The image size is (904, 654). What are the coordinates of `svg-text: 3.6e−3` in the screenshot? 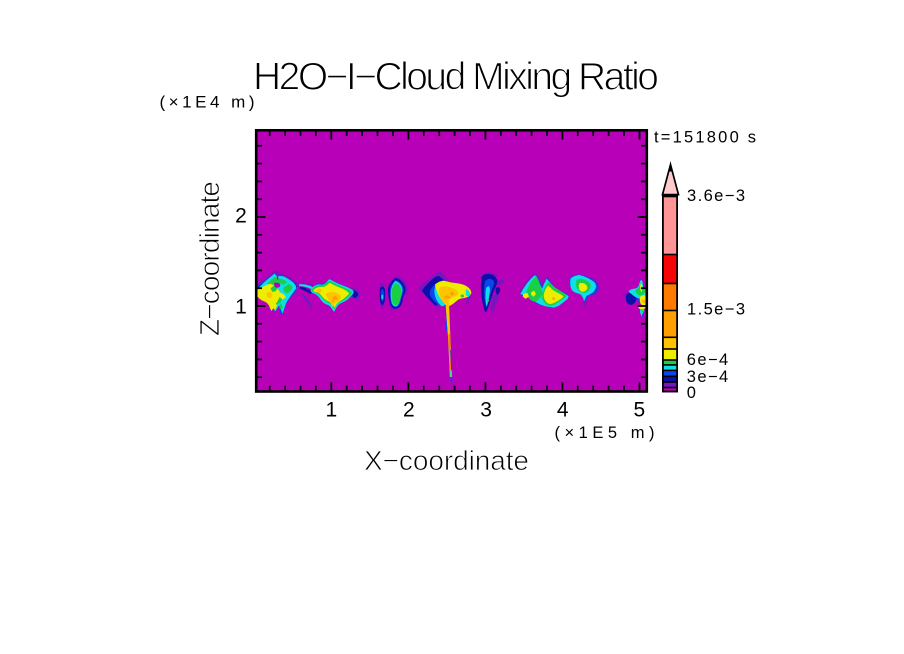 It's located at (716, 196).